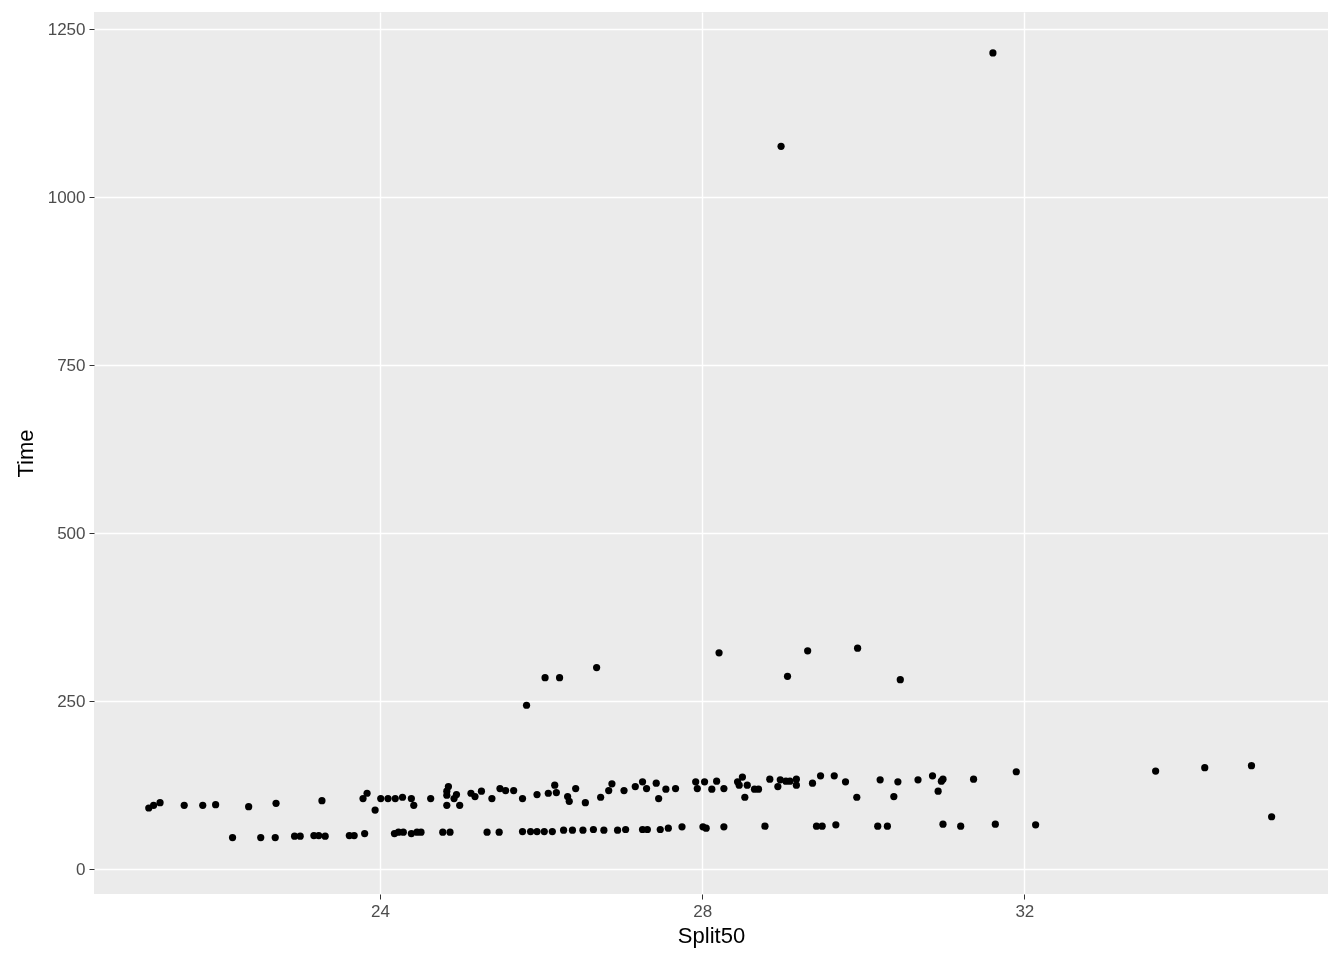 This screenshot has width=1344, height=960. Describe the element at coordinates (71, 533) in the screenshot. I see `y-tick-label: 500` at that location.